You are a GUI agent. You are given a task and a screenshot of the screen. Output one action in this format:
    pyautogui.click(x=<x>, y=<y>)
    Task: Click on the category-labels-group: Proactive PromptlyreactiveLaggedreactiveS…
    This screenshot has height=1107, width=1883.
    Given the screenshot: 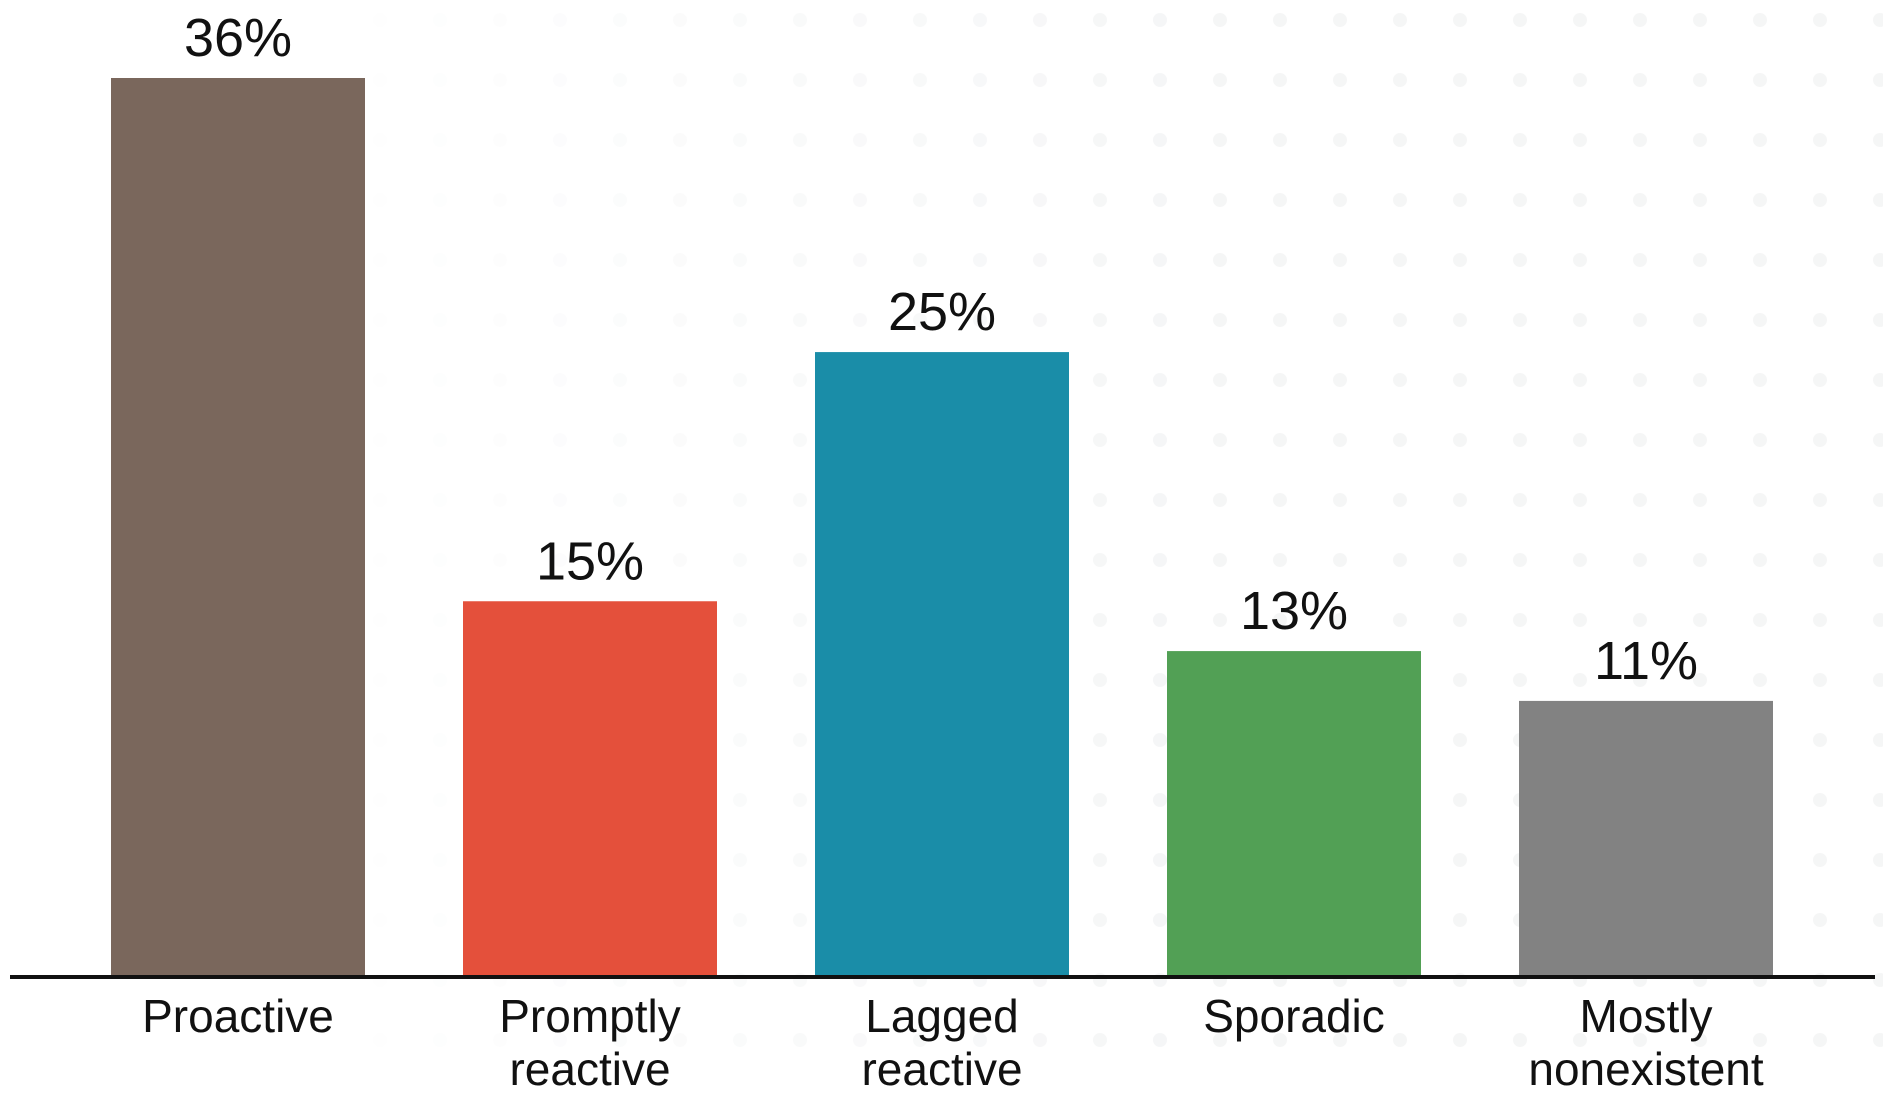 What is the action you would take?
    pyautogui.click(x=953, y=1042)
    